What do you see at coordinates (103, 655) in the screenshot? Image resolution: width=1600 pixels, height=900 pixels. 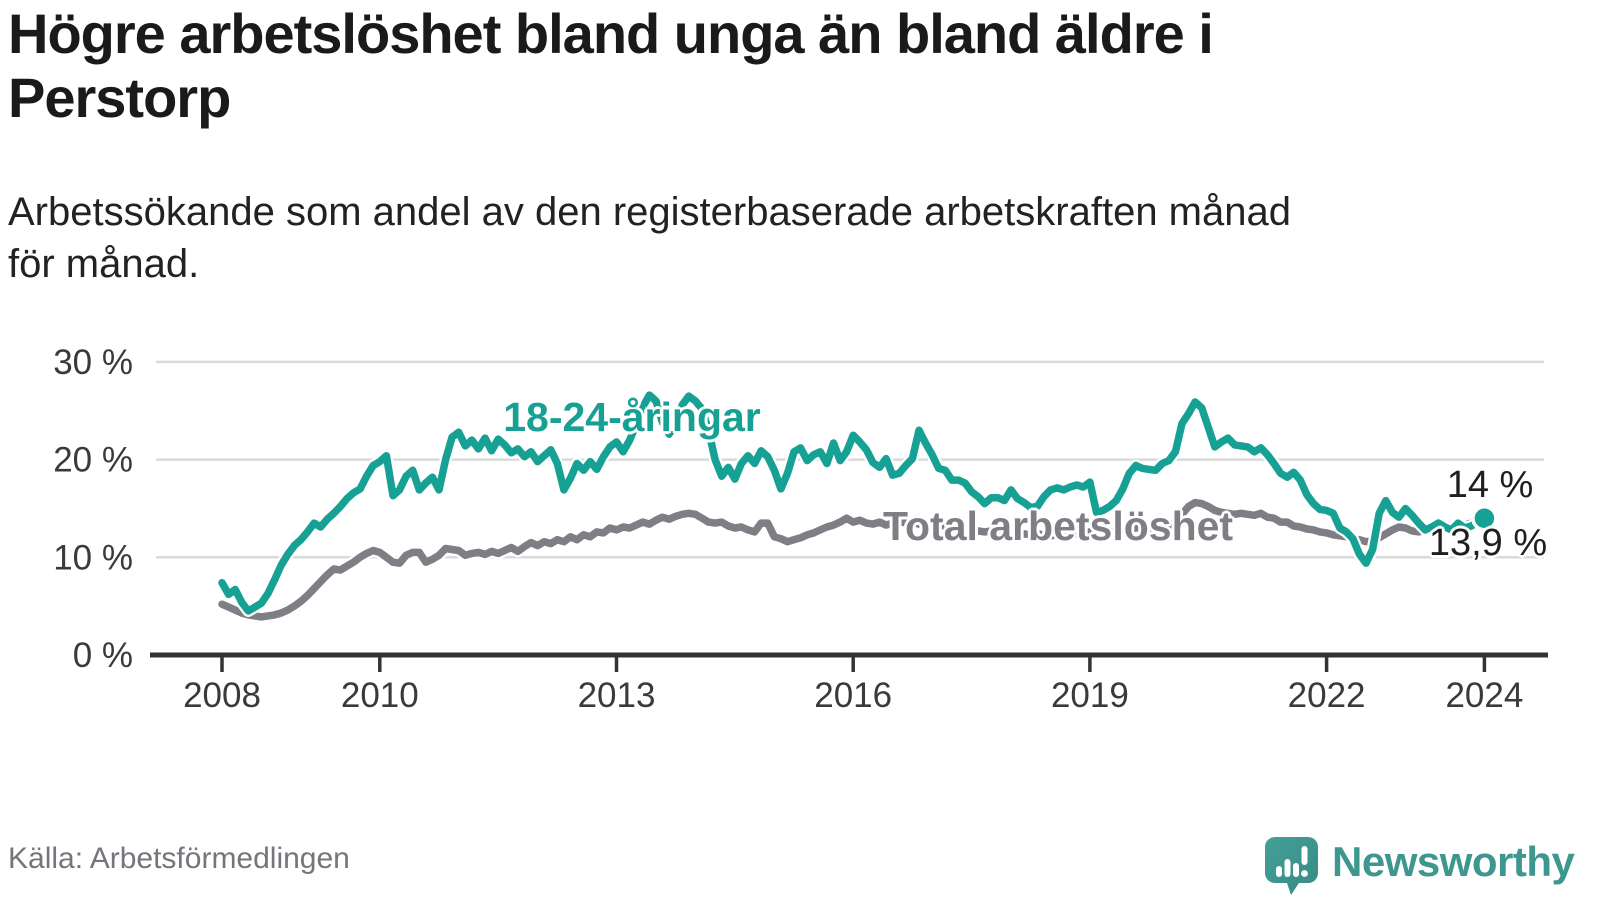 I see `y-axis-label: 0 %` at bounding box center [103, 655].